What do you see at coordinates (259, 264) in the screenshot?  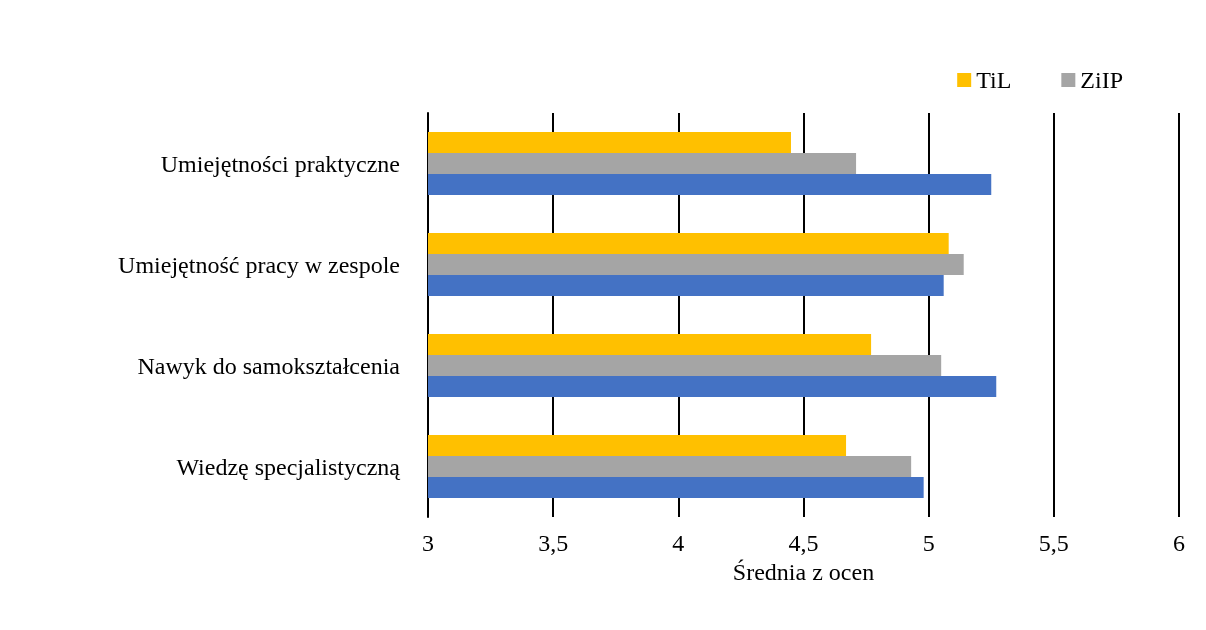 I see `y-tick-label: Umiejętność pracy w zespole` at bounding box center [259, 264].